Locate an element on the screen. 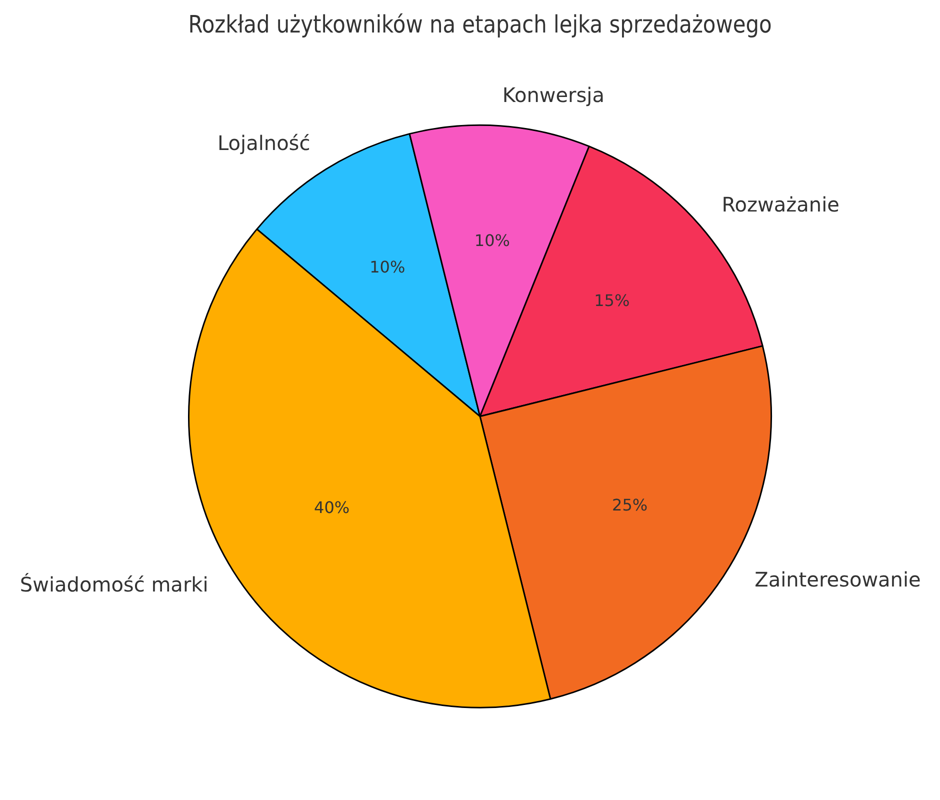 Image resolution: width=940 pixels, height=800 pixels. data-label: 25% is located at coordinates (630, 505).